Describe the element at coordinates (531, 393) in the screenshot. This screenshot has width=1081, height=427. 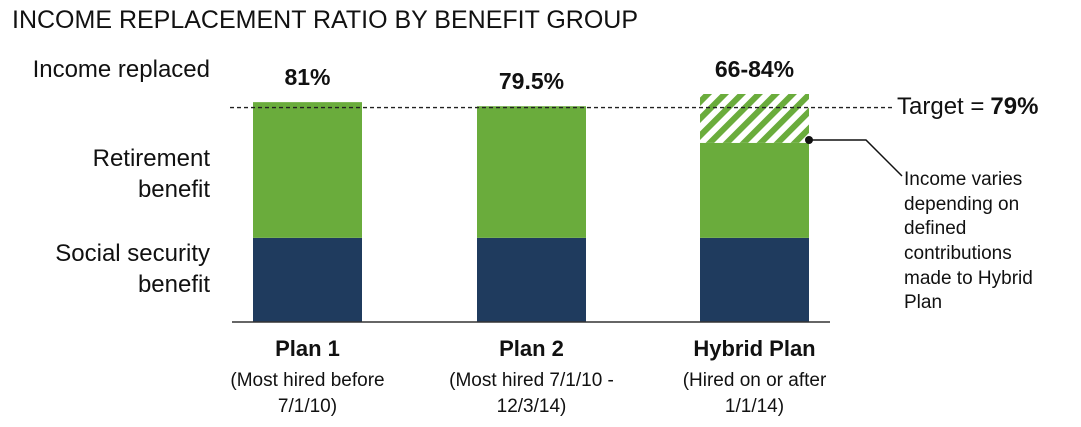
I see `category-note: (Most hired 7/1/10 - 12/3/14)` at that location.